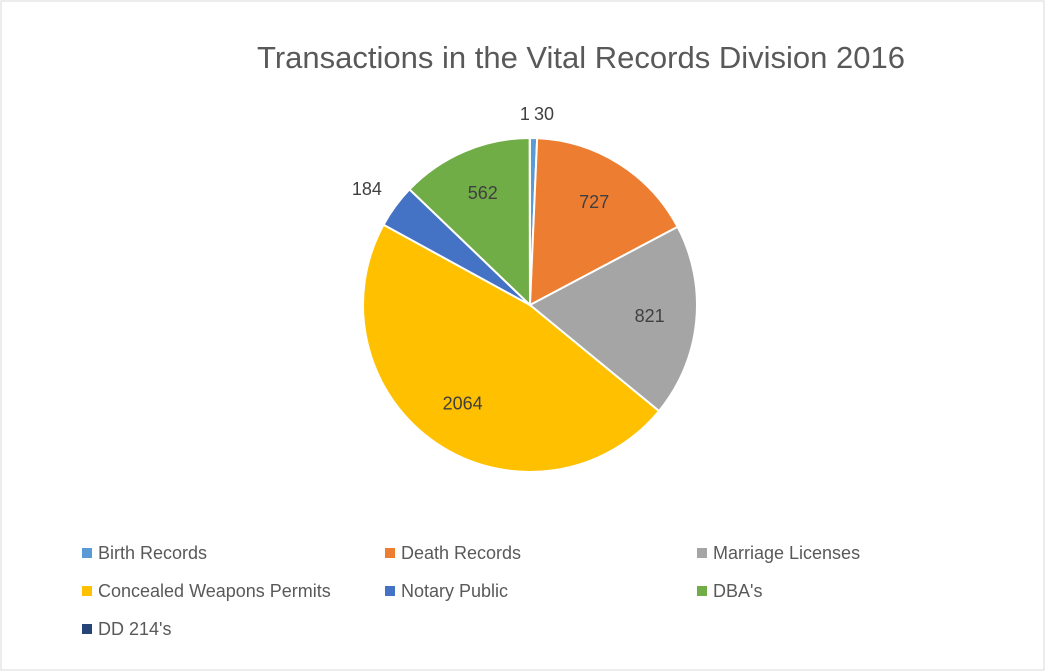  Describe the element at coordinates (454, 591) in the screenshot. I see `legend-label: Notary Public` at that location.